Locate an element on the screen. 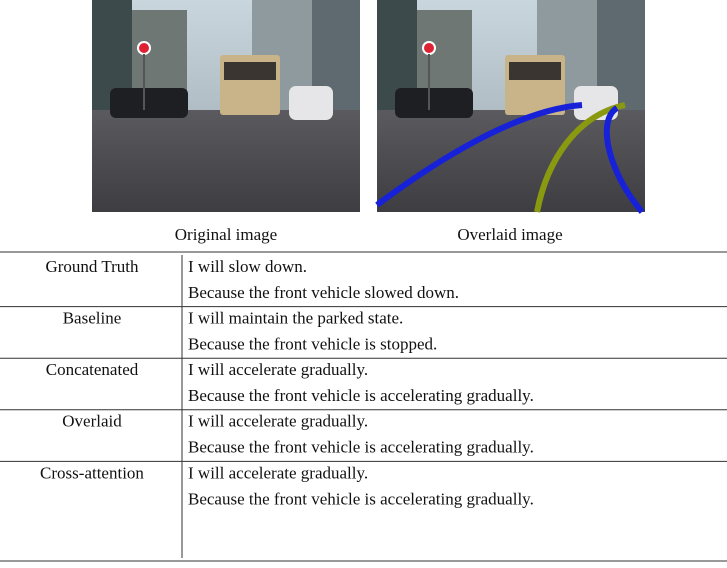  row-label: Cross-attention is located at coordinates (92, 472).